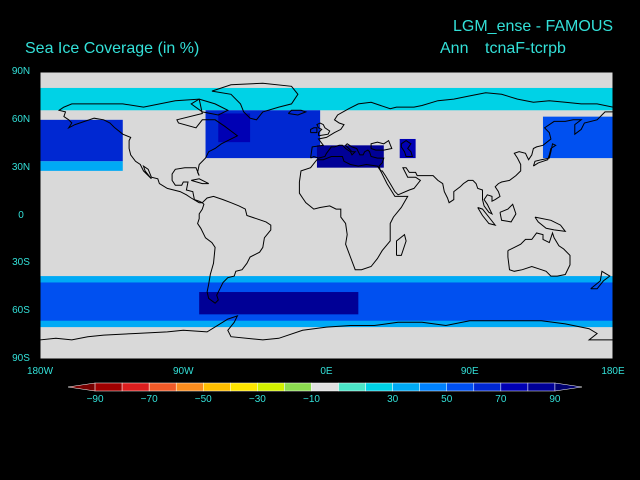 The height and width of the screenshot is (480, 640). I want to click on lat-label: 60S, so click(21, 311).